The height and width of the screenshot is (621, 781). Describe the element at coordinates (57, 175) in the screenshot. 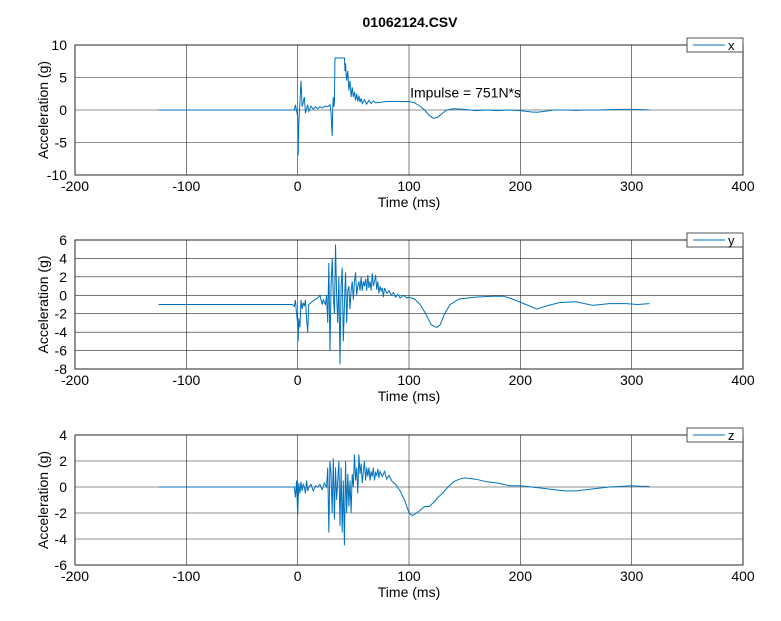

I see `y-tick-label: -10` at that location.